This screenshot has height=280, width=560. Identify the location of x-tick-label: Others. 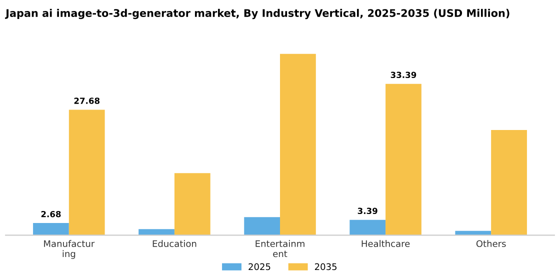
(491, 244).